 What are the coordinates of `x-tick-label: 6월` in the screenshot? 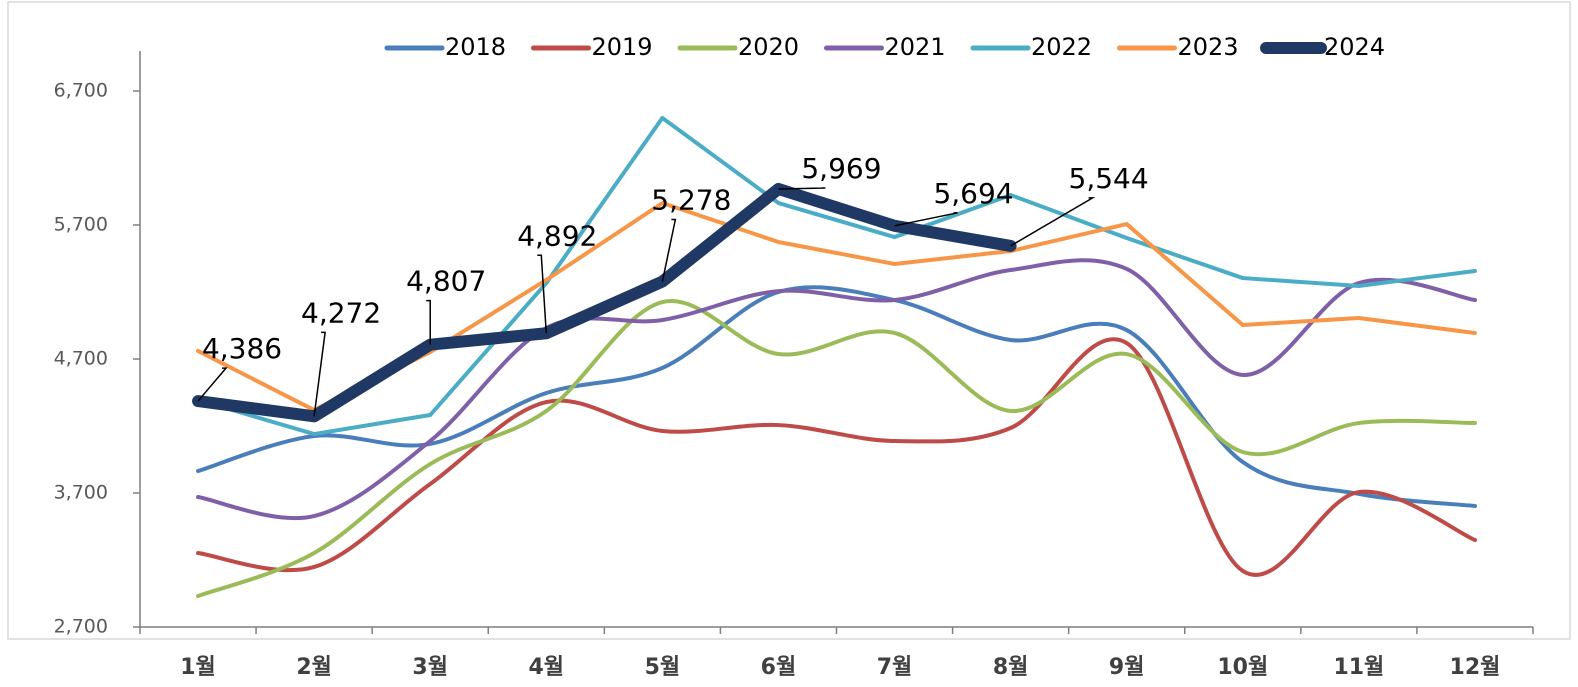 It's located at (779, 667).